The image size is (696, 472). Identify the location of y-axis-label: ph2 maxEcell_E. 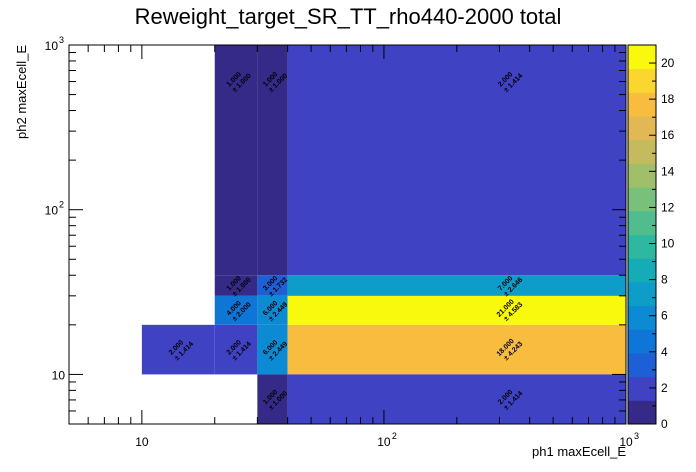
(21, 92).